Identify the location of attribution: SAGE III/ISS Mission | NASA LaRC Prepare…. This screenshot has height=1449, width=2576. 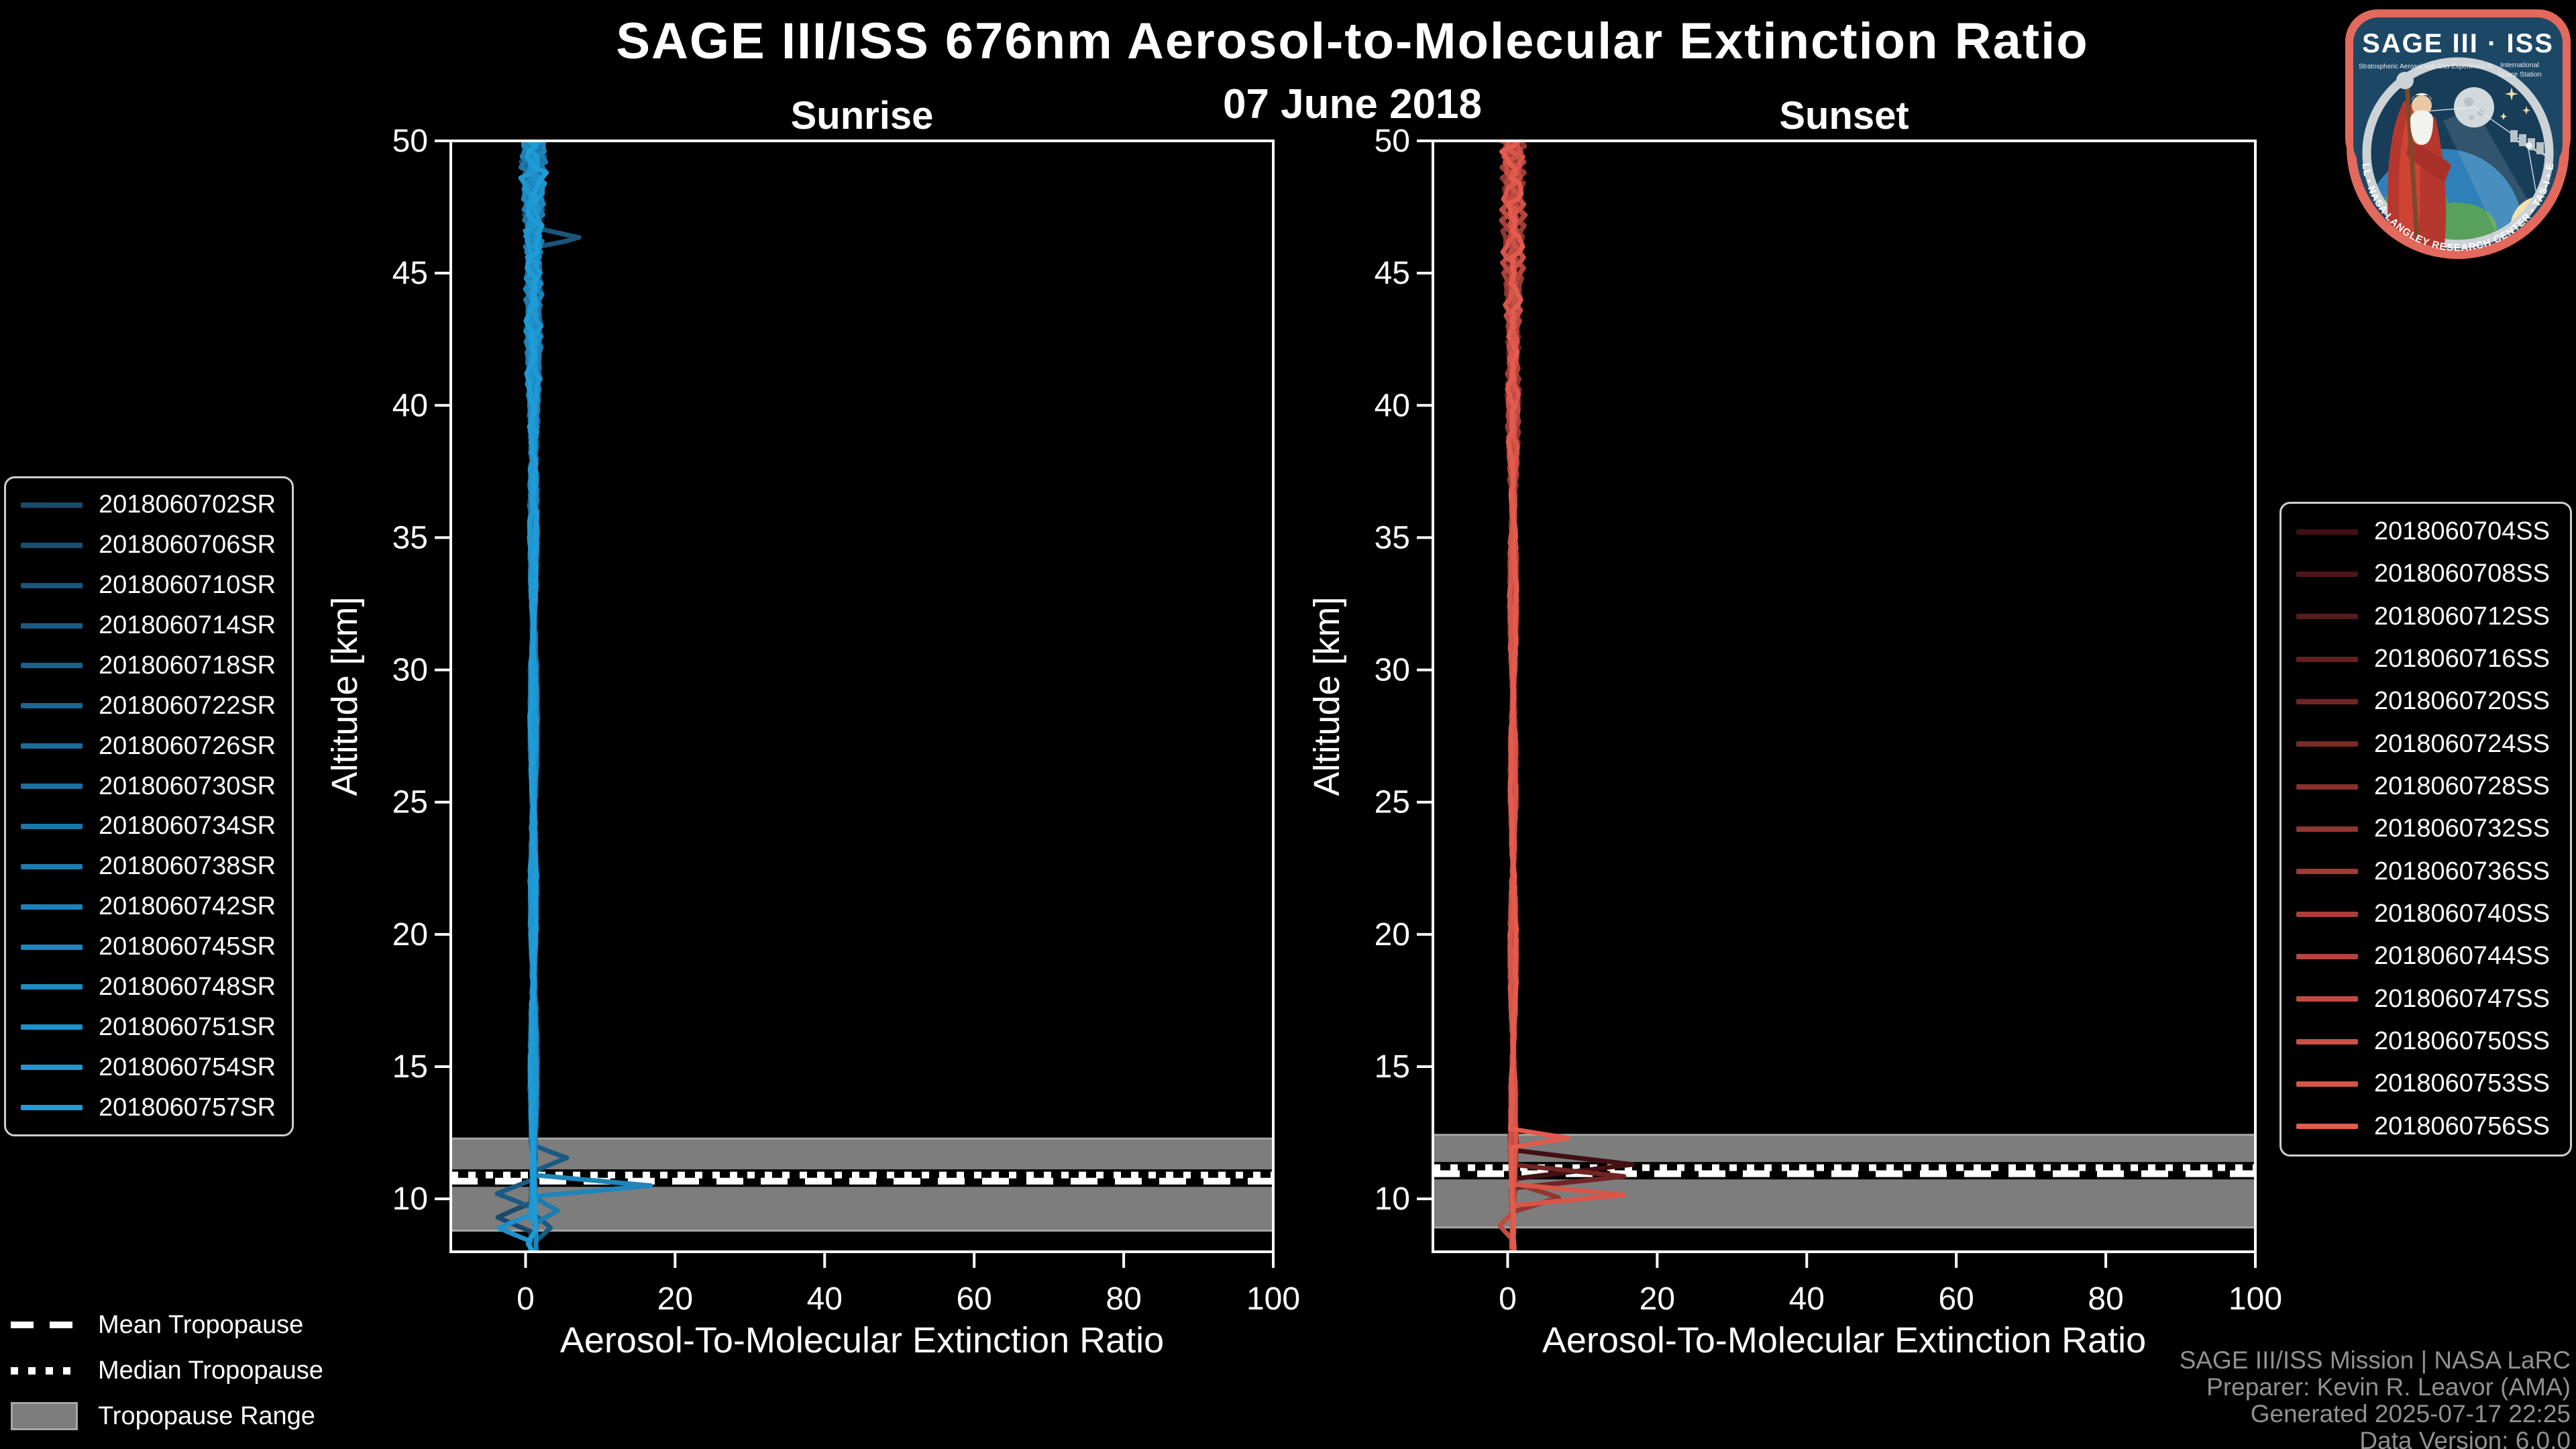
(2375, 1398).